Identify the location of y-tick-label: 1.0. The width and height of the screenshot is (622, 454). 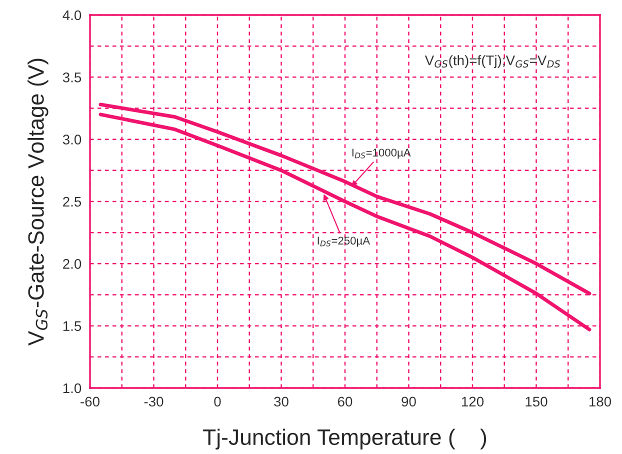
(72, 388).